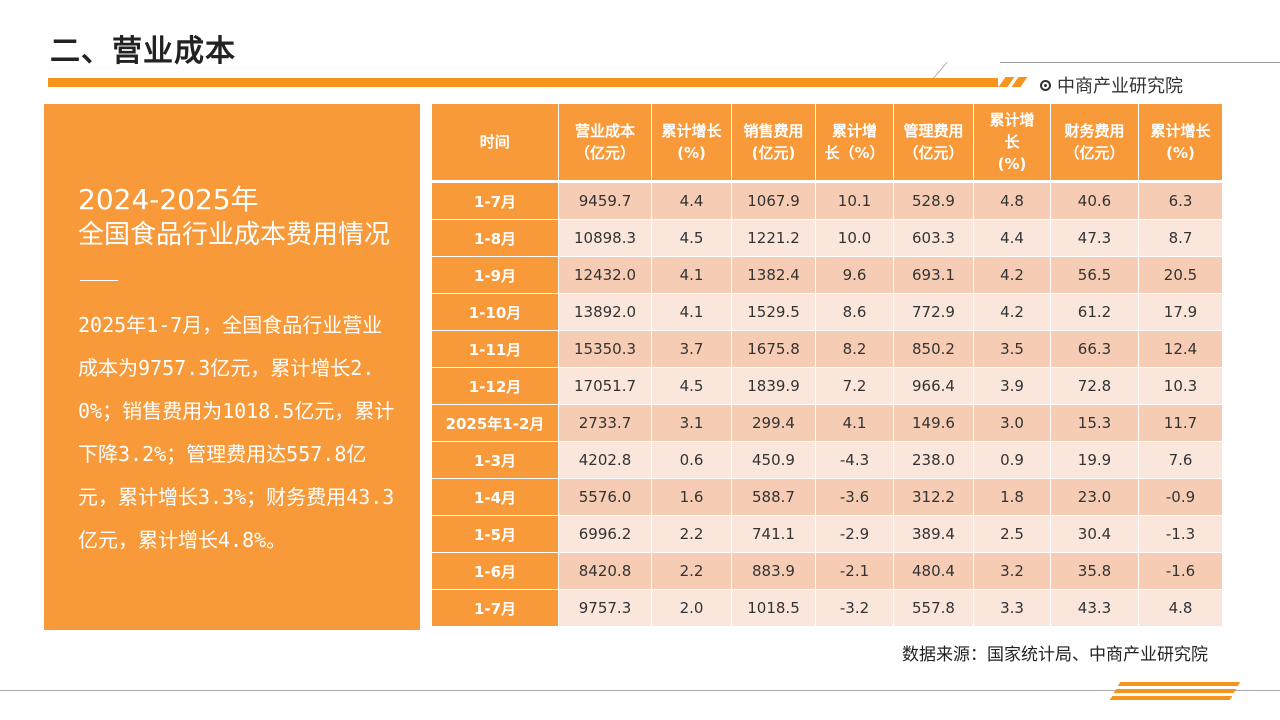 The image size is (1280, 720). I want to click on table-cell: 1839.9, so click(773, 386).